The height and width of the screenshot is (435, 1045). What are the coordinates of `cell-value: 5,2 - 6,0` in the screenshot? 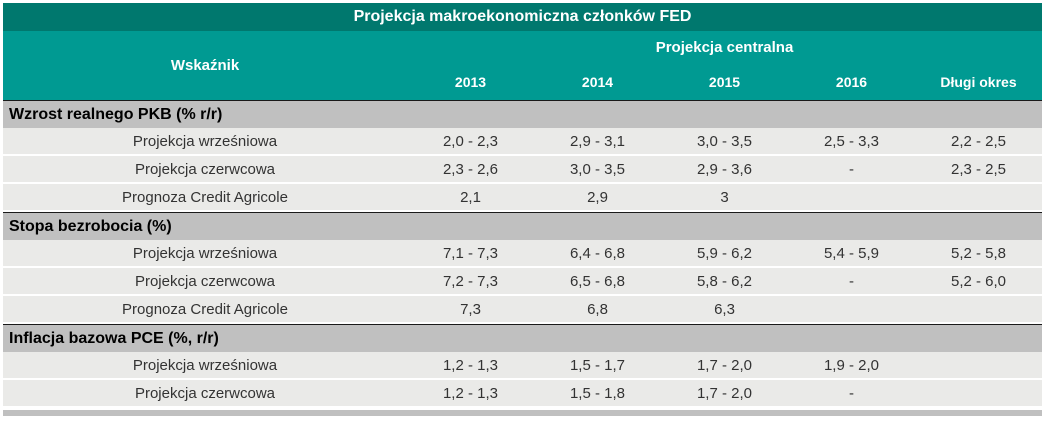 It's located at (979, 282).